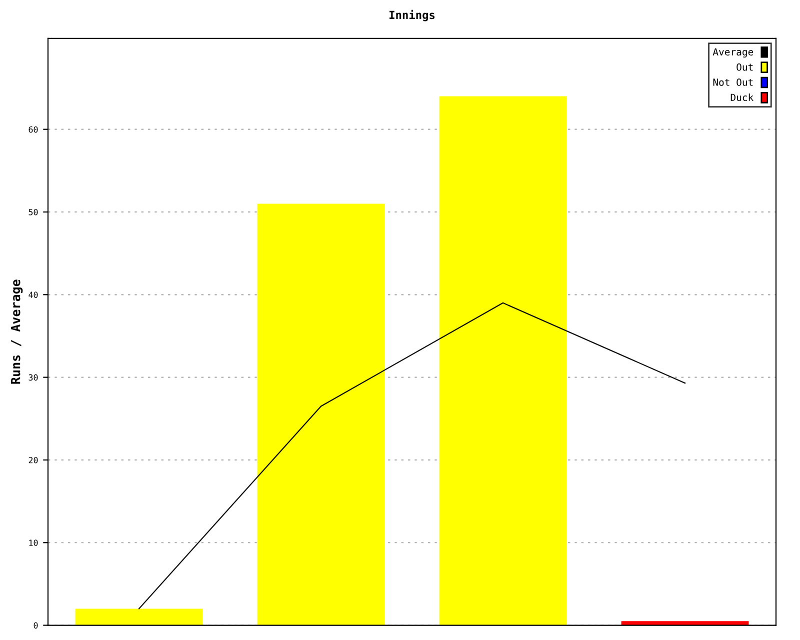 Image resolution: width=800 pixels, height=640 pixels. I want to click on legend-label: Average, so click(733, 53).